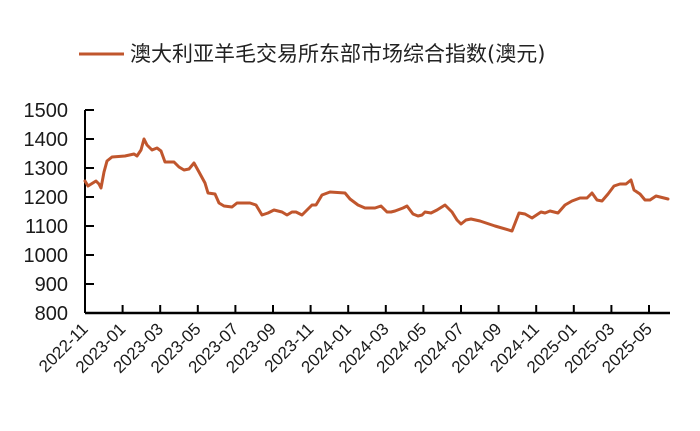  I want to click on y-tick-label: 1500, so click(46, 111).